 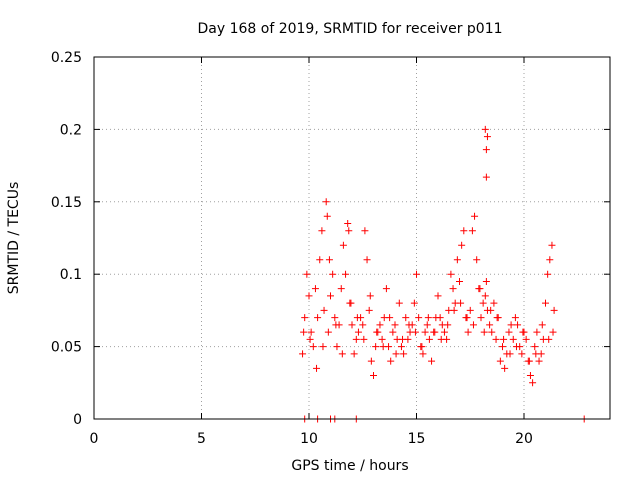 What do you see at coordinates (77, 420) in the screenshot?
I see `y-tick-label: 0` at bounding box center [77, 420].